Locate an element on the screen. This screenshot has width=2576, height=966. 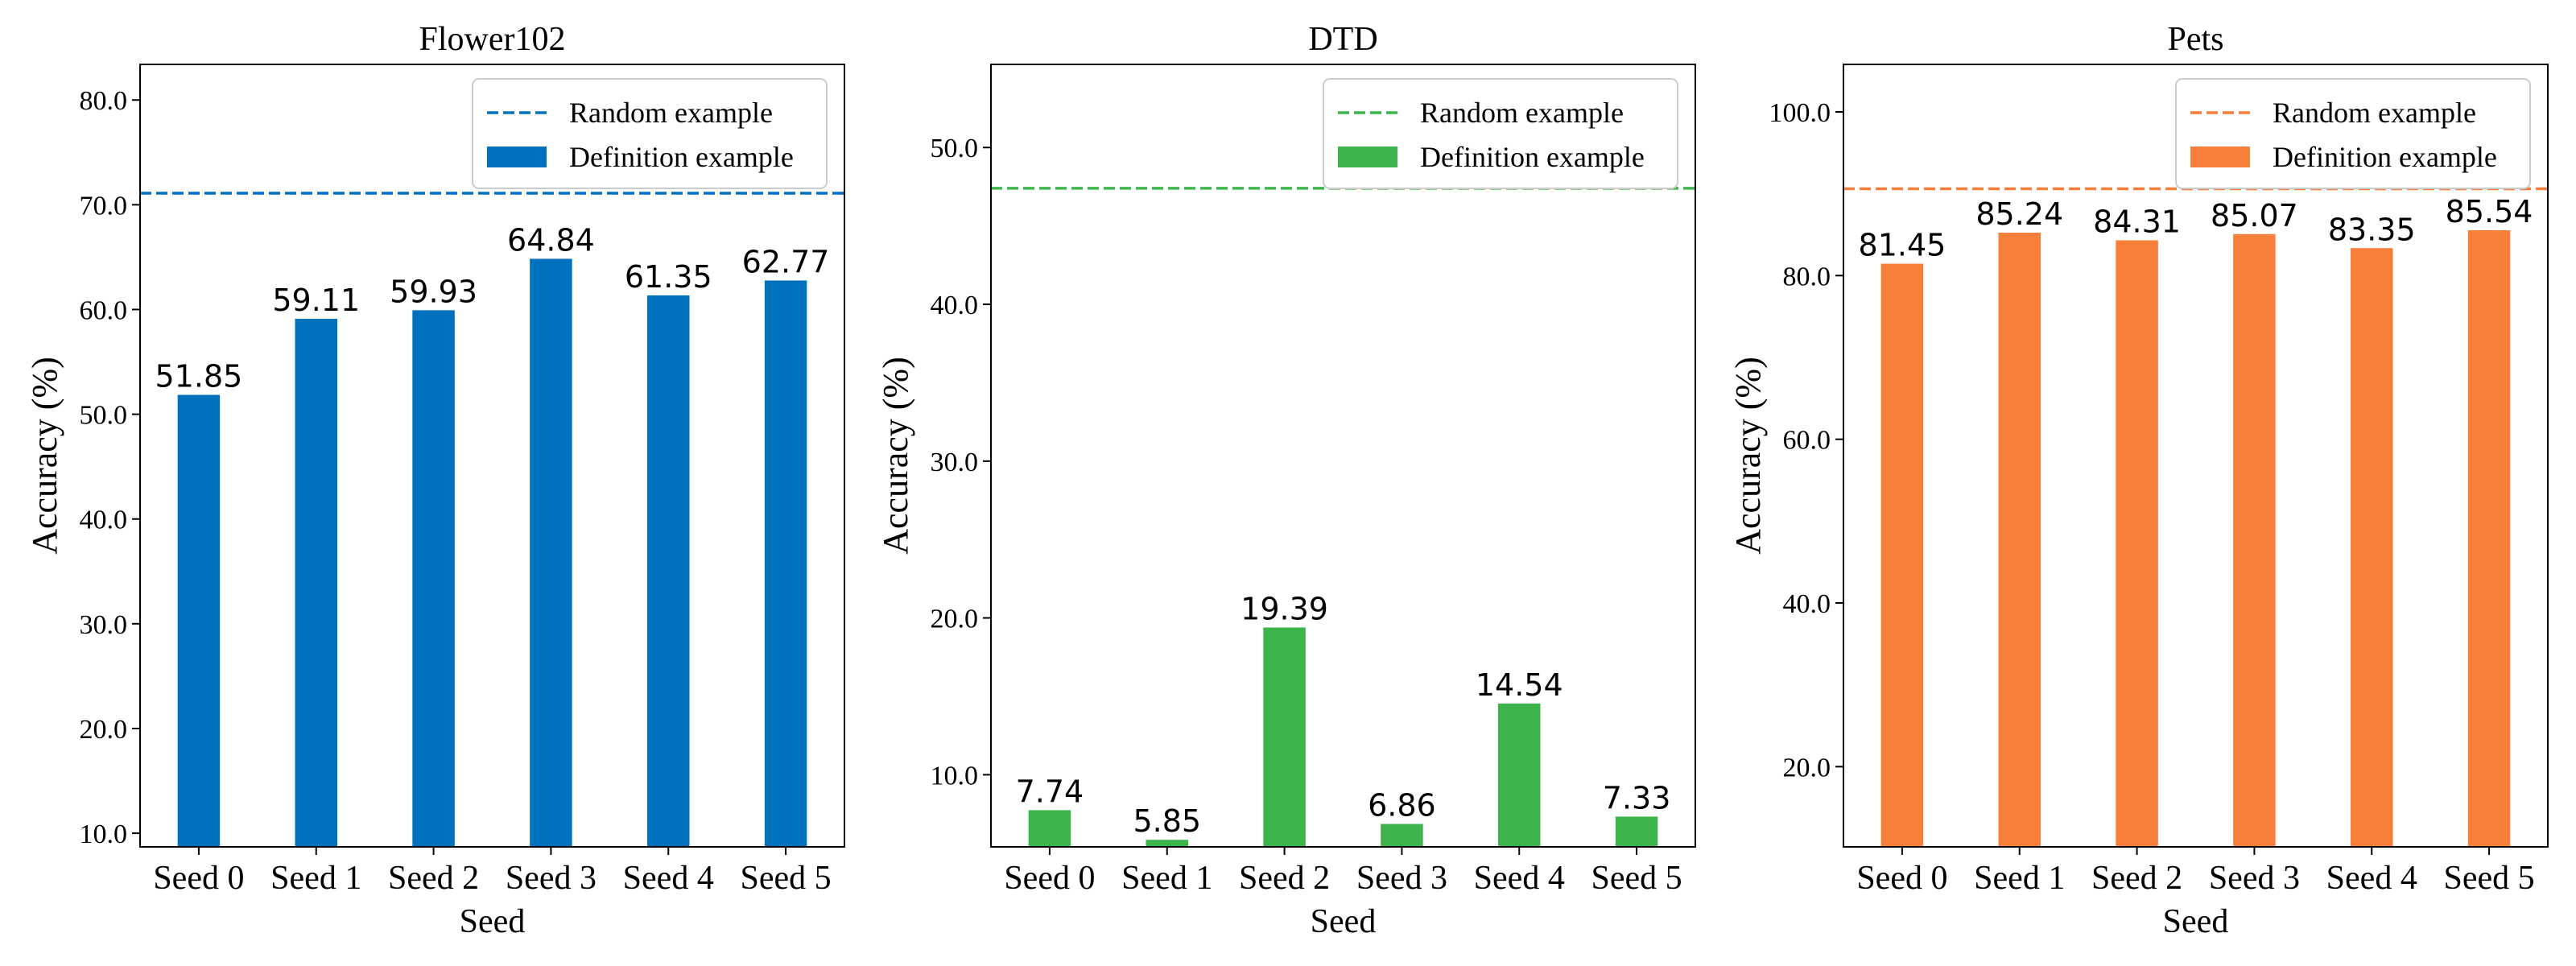
bar-value-label: 85.24 is located at coordinates (2019, 214).